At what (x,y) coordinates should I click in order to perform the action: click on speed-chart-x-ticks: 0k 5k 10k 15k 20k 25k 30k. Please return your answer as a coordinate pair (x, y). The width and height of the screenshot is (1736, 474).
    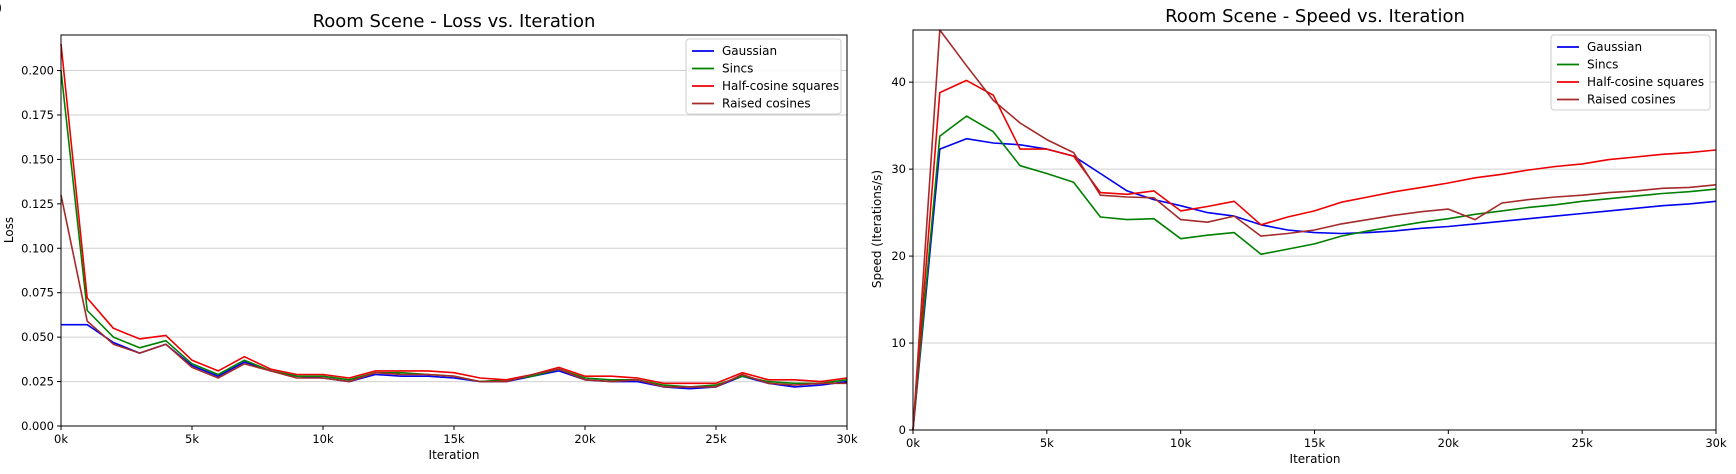
    Looking at the image, I should click on (1316, 440).